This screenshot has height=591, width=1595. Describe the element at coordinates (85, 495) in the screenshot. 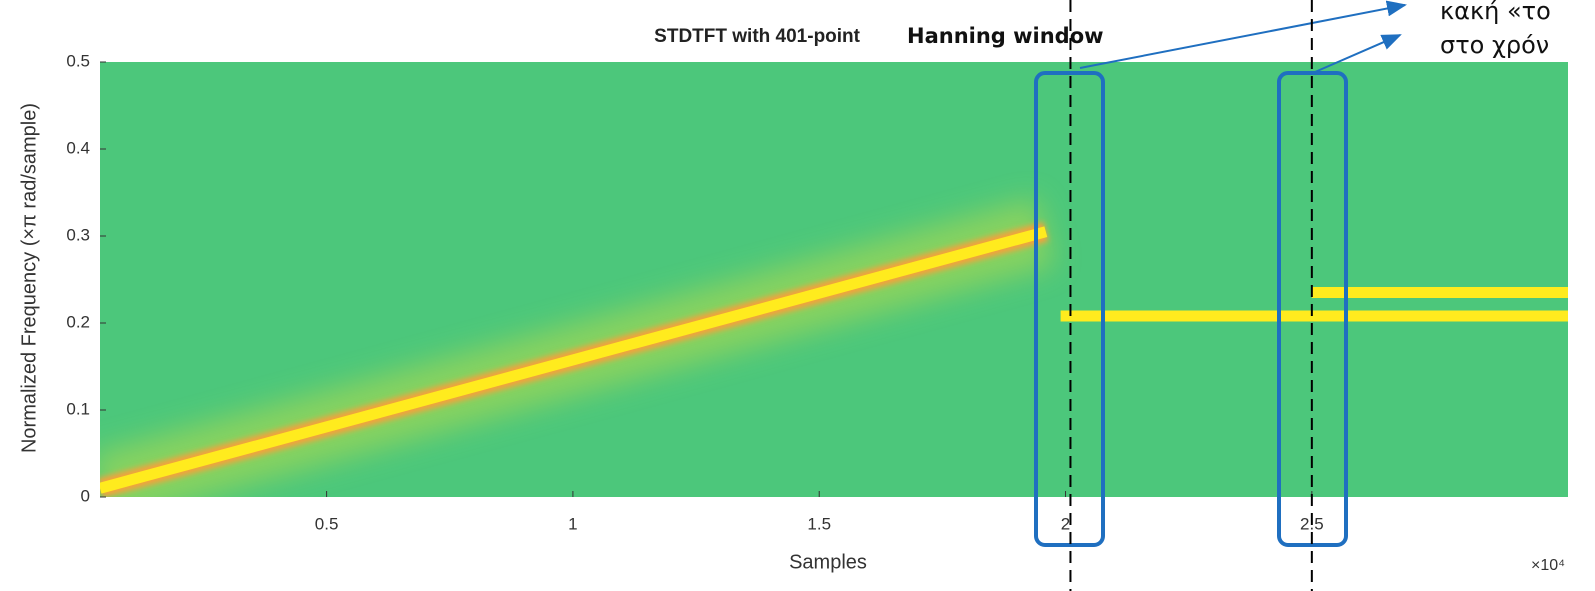

I see `y-tick-label: 0` at that location.